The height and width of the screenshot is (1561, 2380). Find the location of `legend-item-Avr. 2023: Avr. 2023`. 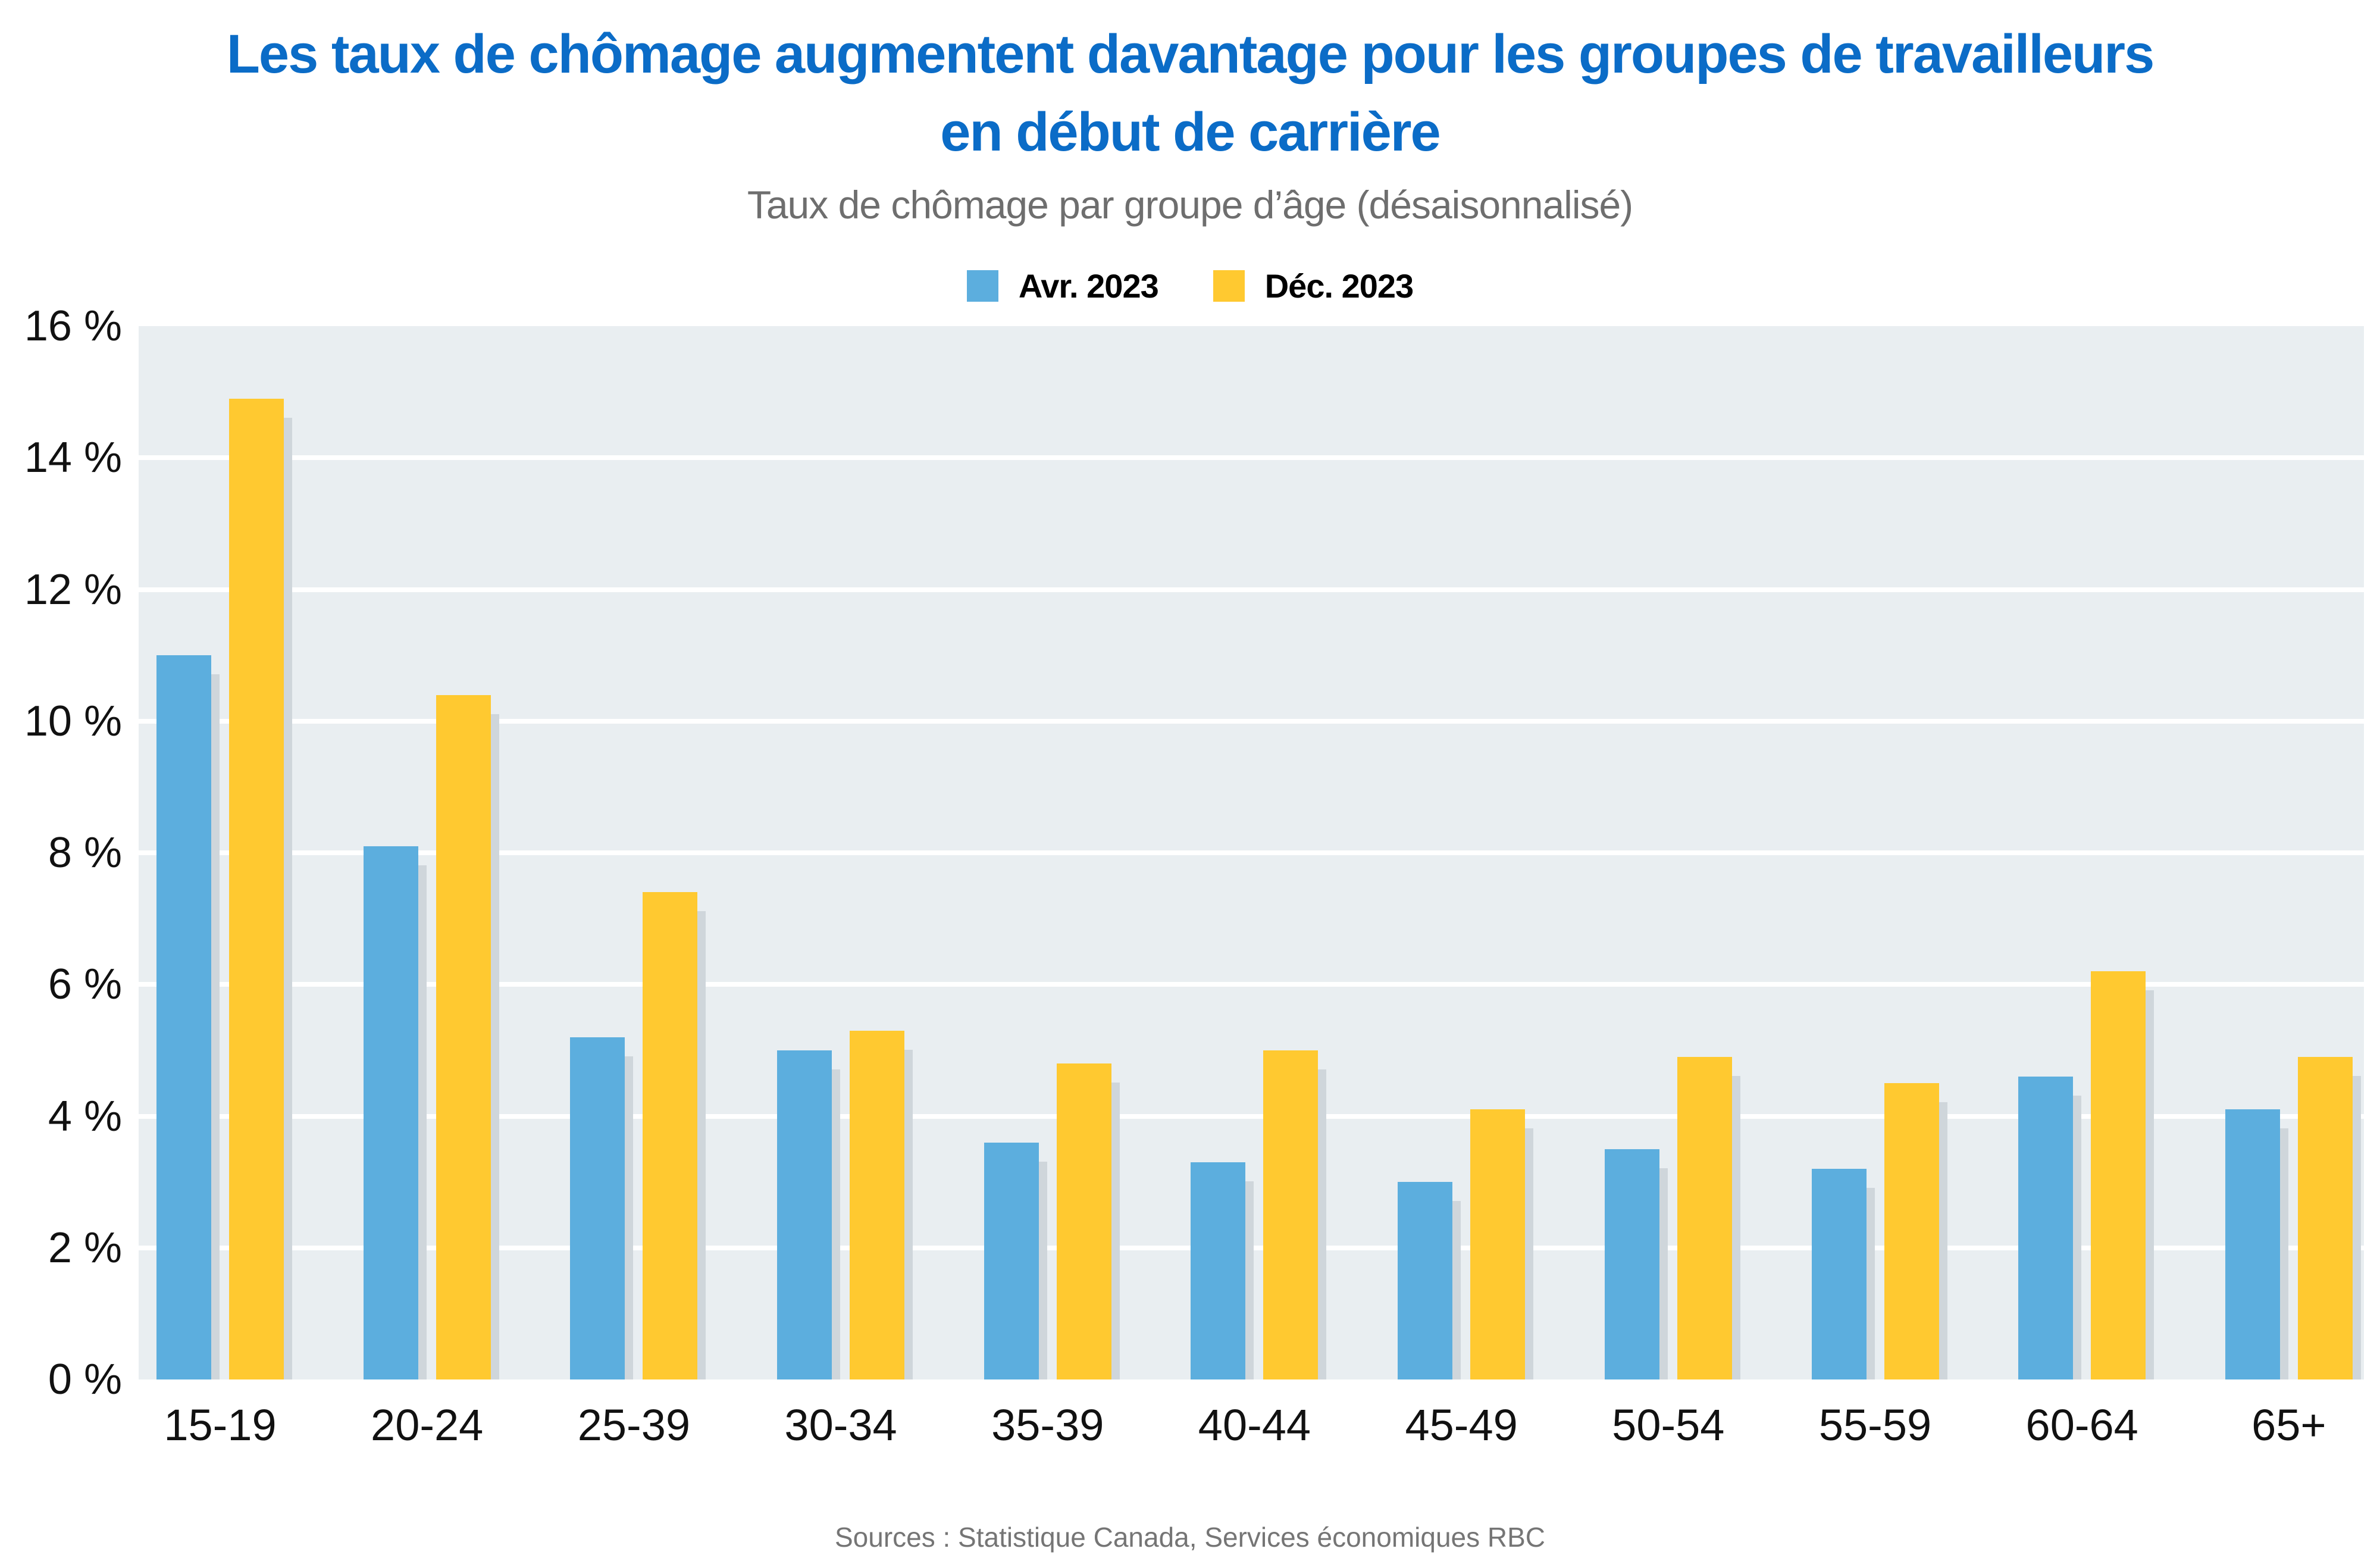

legend-item-Avr. 2023: Avr. 2023 is located at coordinates (1062, 286).